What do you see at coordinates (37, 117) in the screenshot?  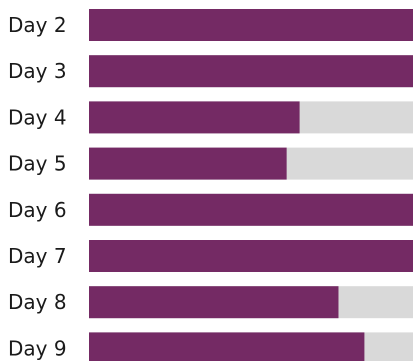 I see `category-label: Day 4` at bounding box center [37, 117].